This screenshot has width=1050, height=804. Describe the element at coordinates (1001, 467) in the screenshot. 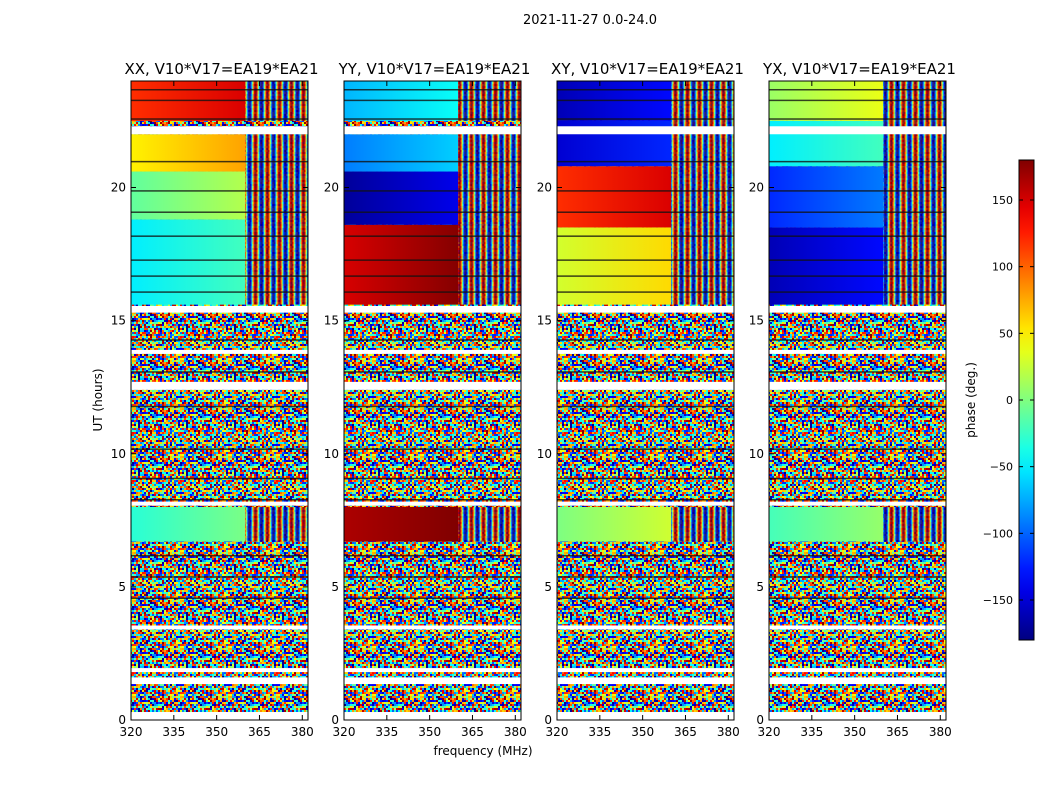

I see `colorbar-tick-label: −50` at that location.